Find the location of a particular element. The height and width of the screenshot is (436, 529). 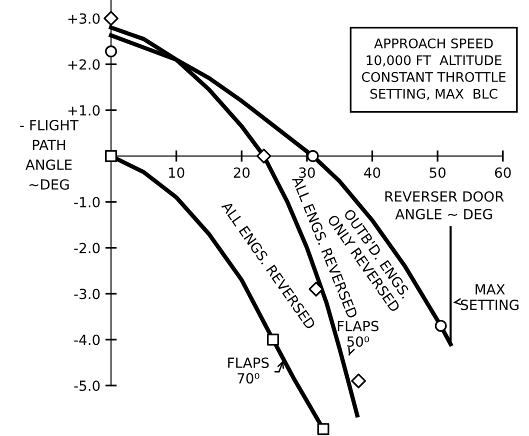

y-tick-label: +1.0 is located at coordinates (84, 110).